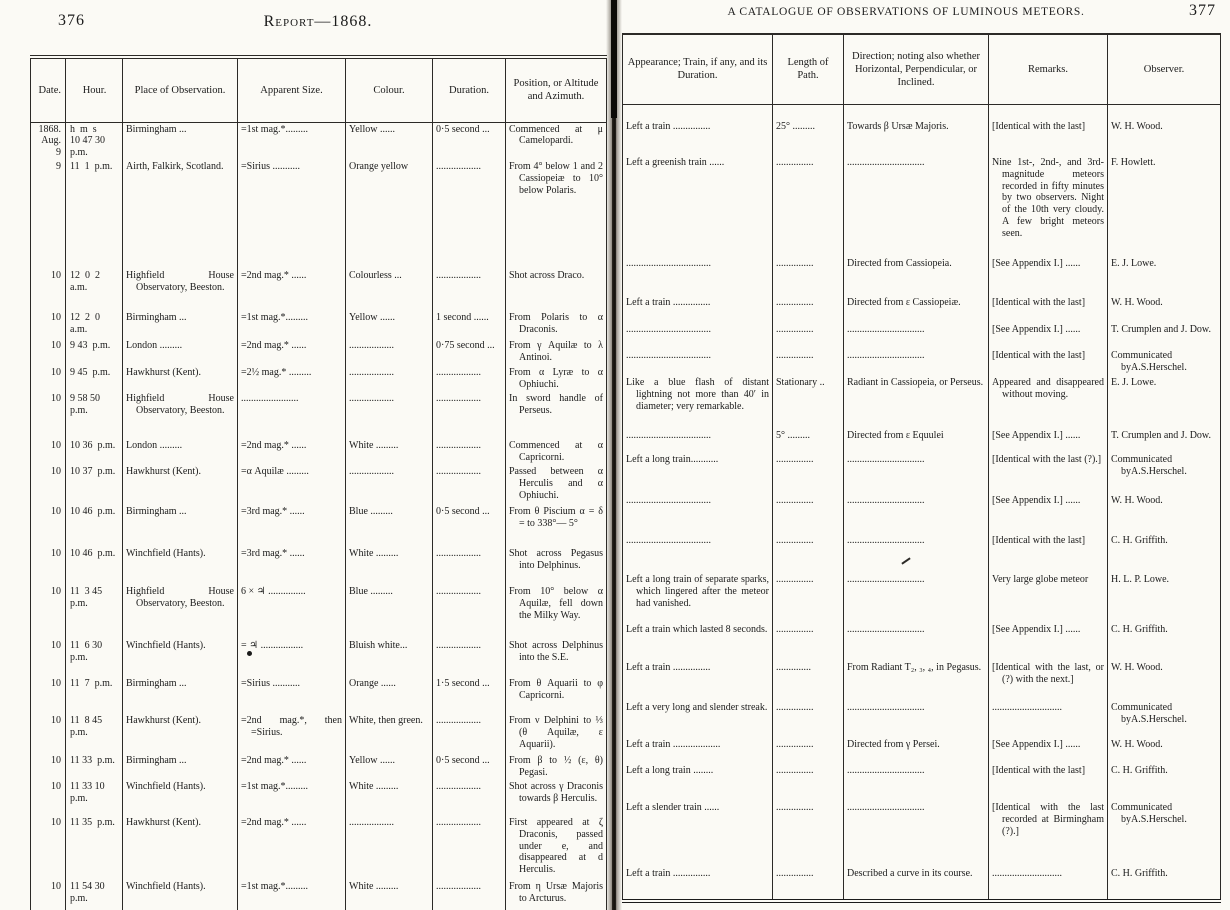 This screenshot has height=910, width=1230. Describe the element at coordinates (556, 415) in the screenshot. I see `table-cell: In sword handle of Perseus.` at that location.